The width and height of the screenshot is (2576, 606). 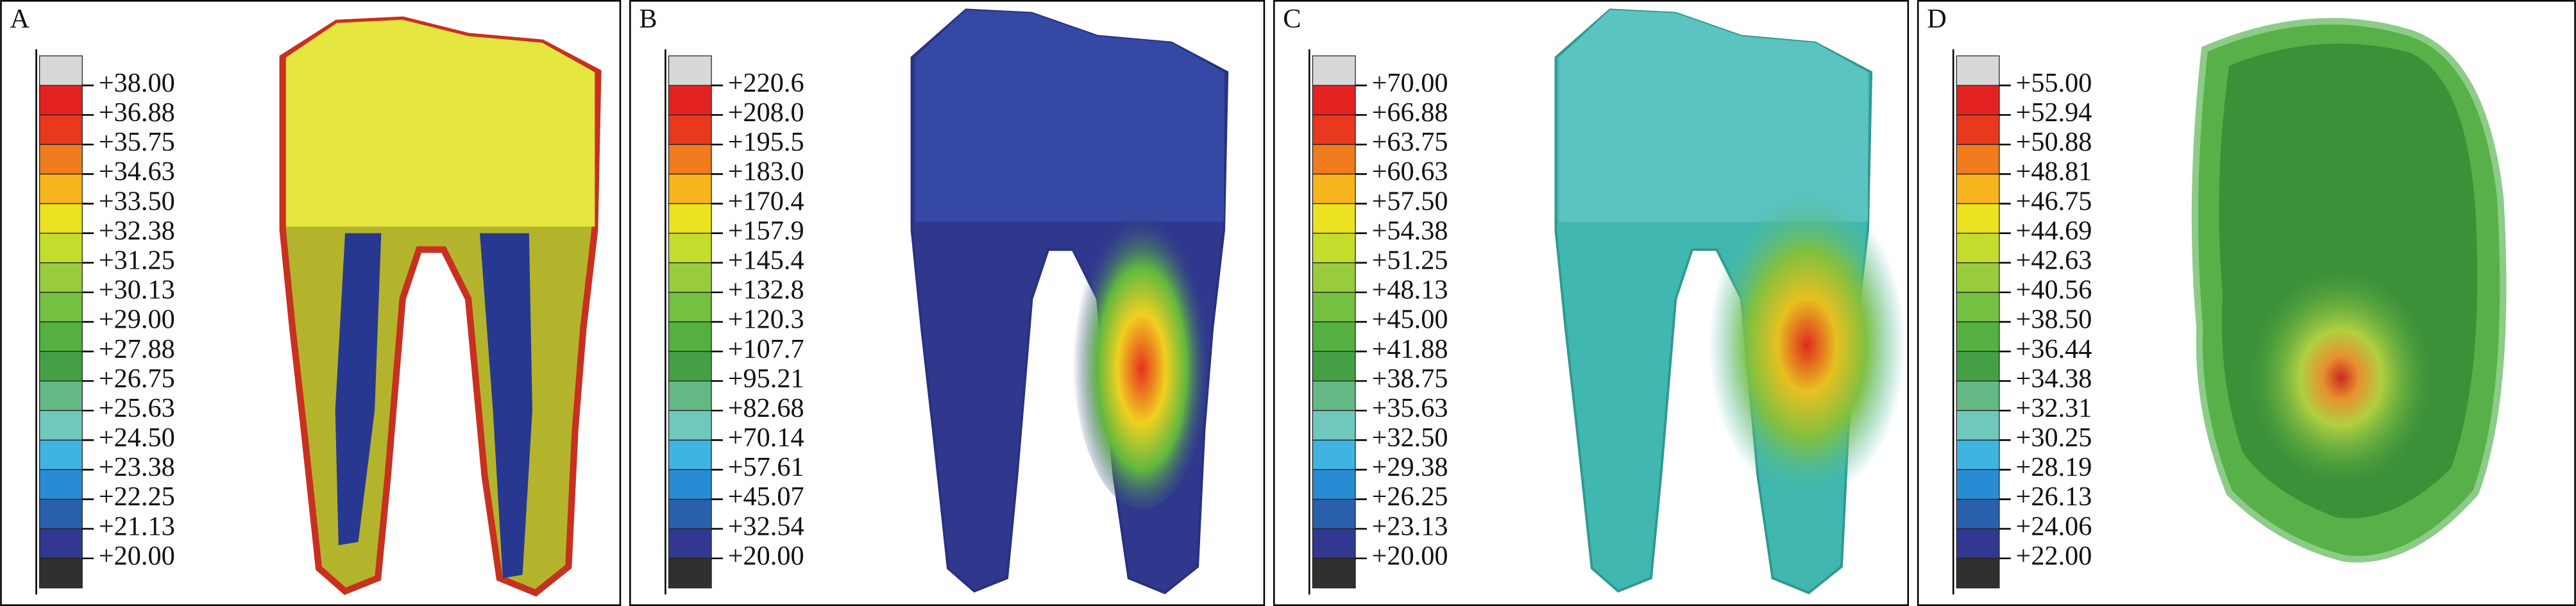 What do you see at coordinates (1410, 201) in the screenshot?
I see `legend-label: +57.50` at bounding box center [1410, 201].